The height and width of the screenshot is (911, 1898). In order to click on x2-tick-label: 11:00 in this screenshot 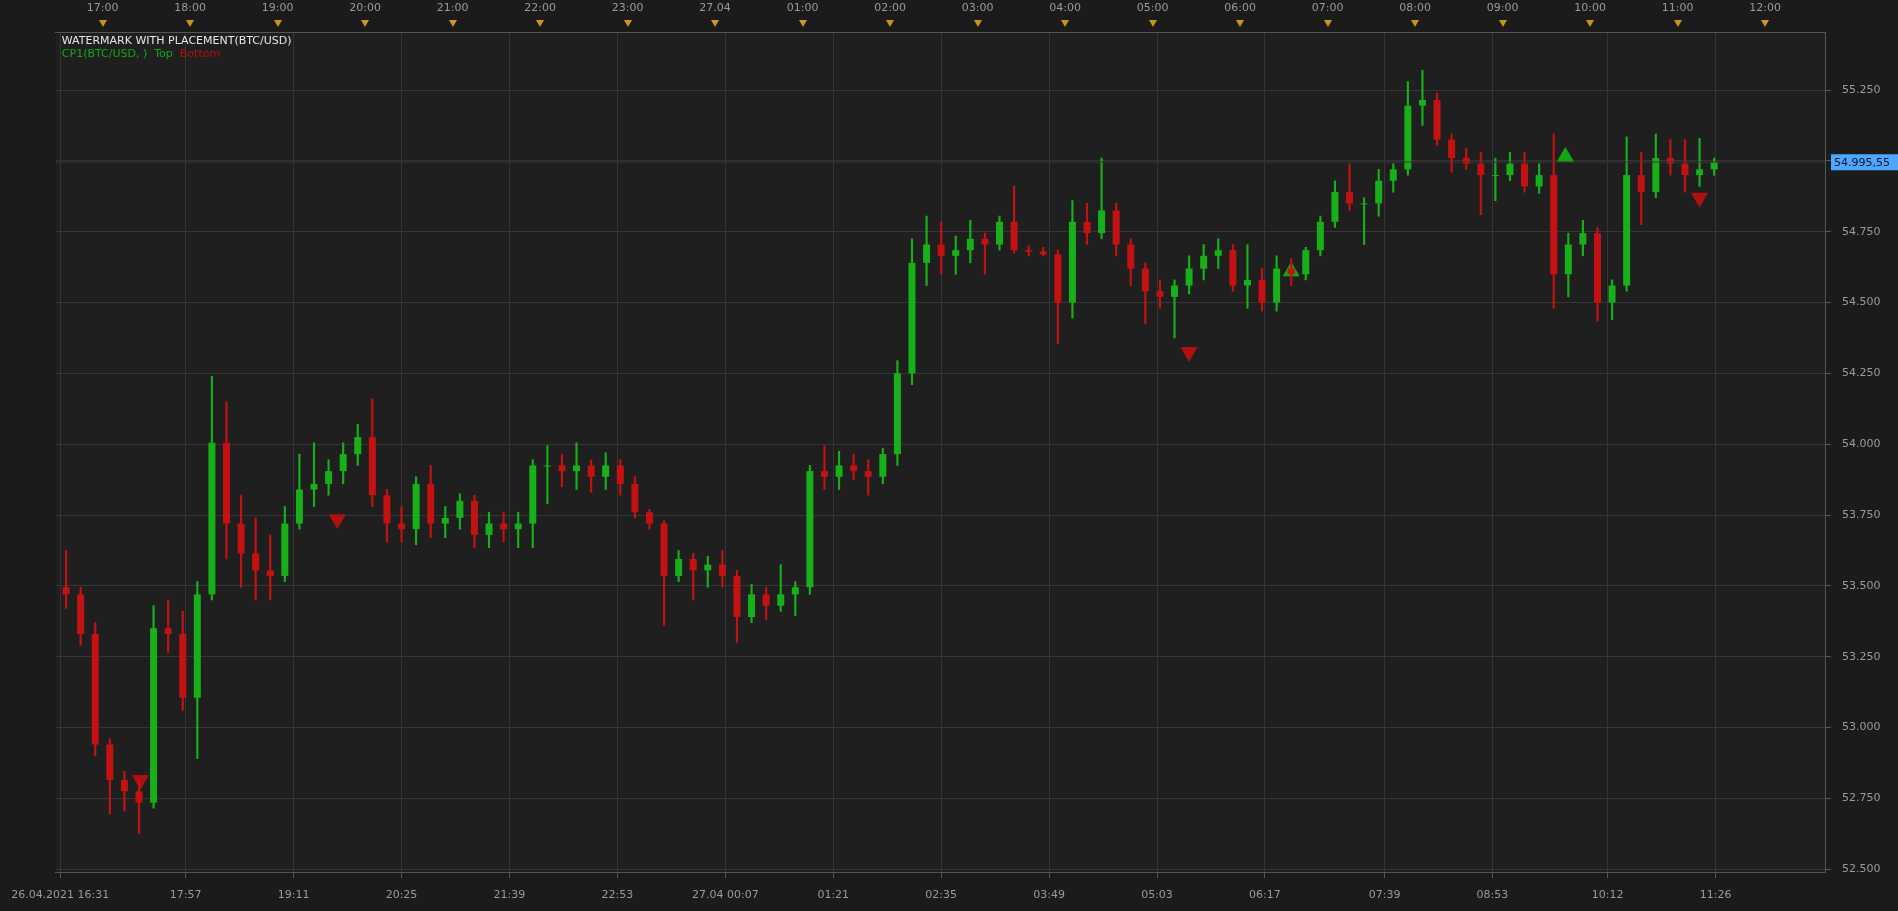, I will do `click(1677, 8)`.